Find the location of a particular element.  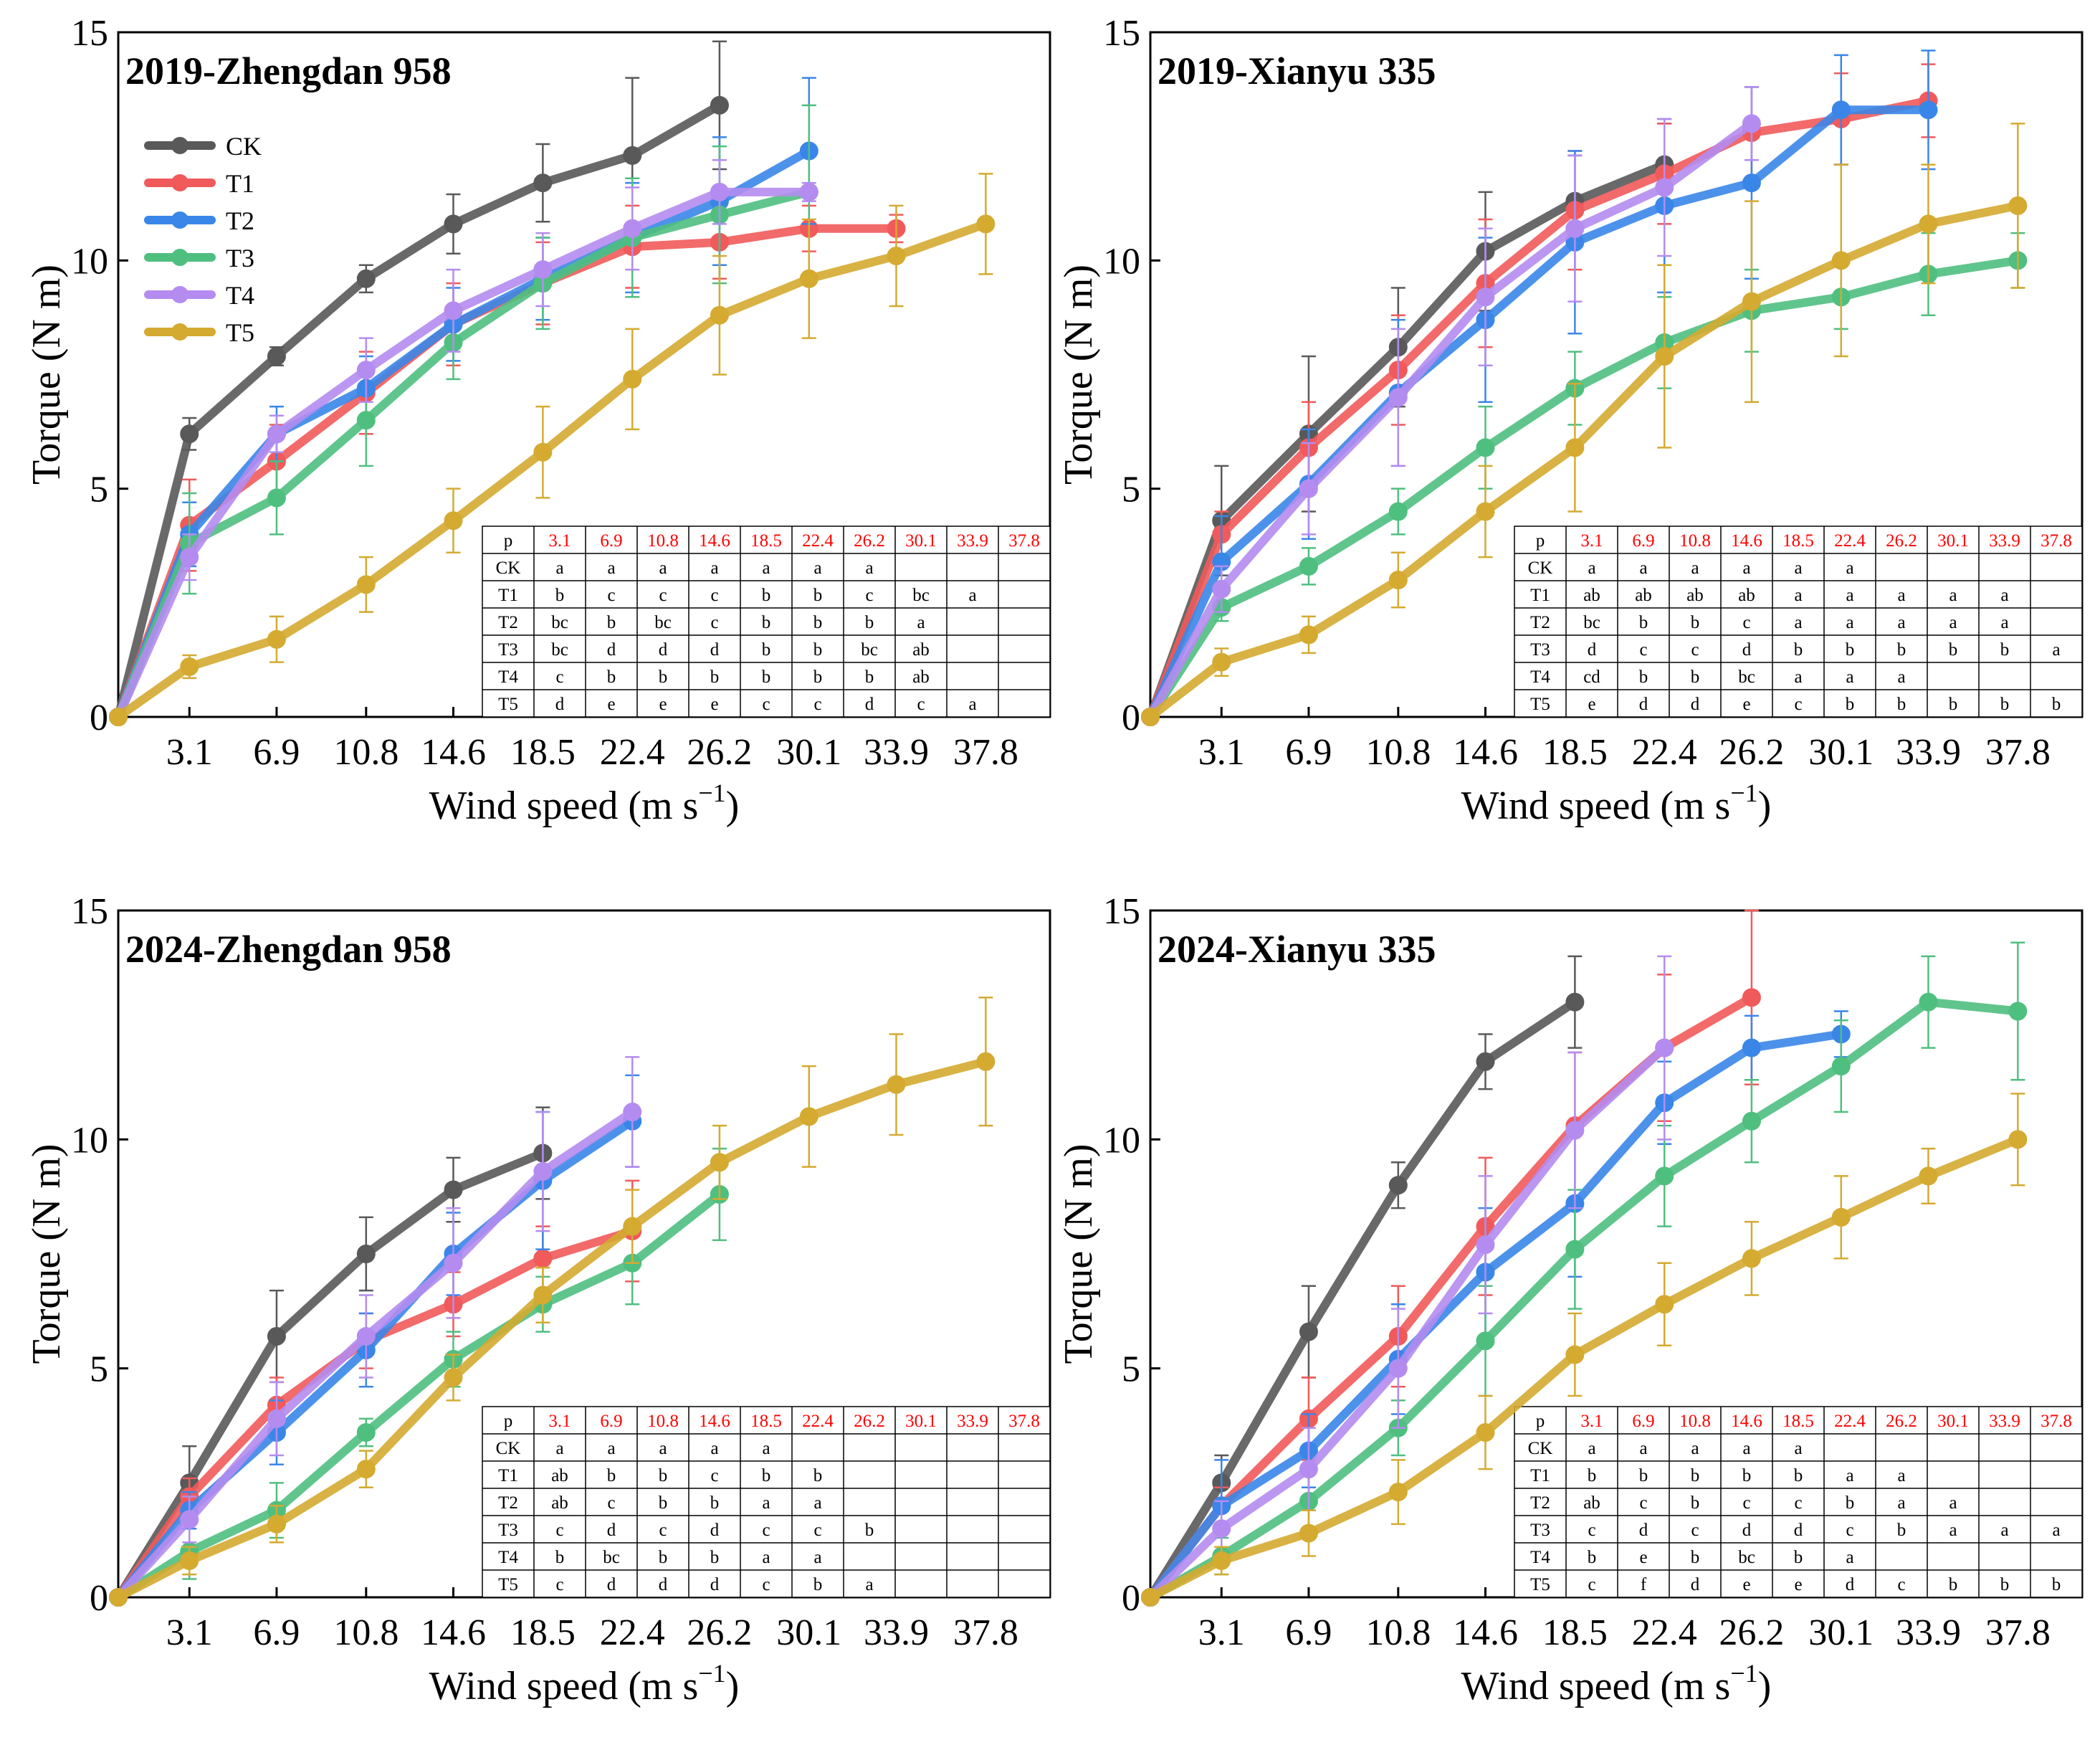

table-cell: cd is located at coordinates (1591, 677).